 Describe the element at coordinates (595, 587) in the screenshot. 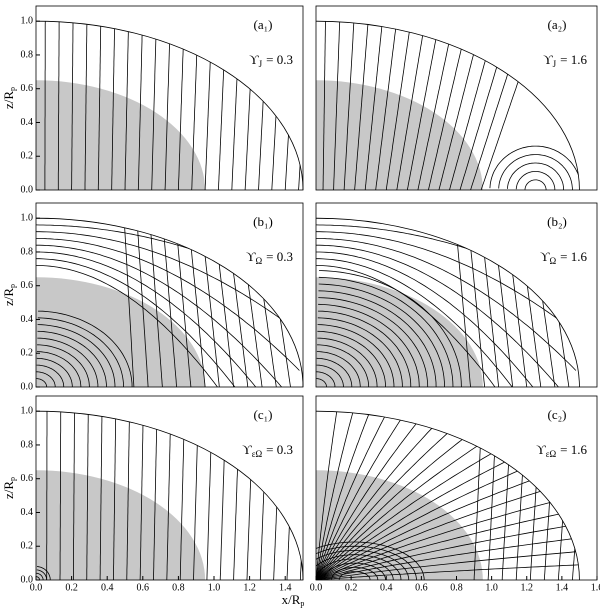

I see `x-tick-label: 1.6` at that location.